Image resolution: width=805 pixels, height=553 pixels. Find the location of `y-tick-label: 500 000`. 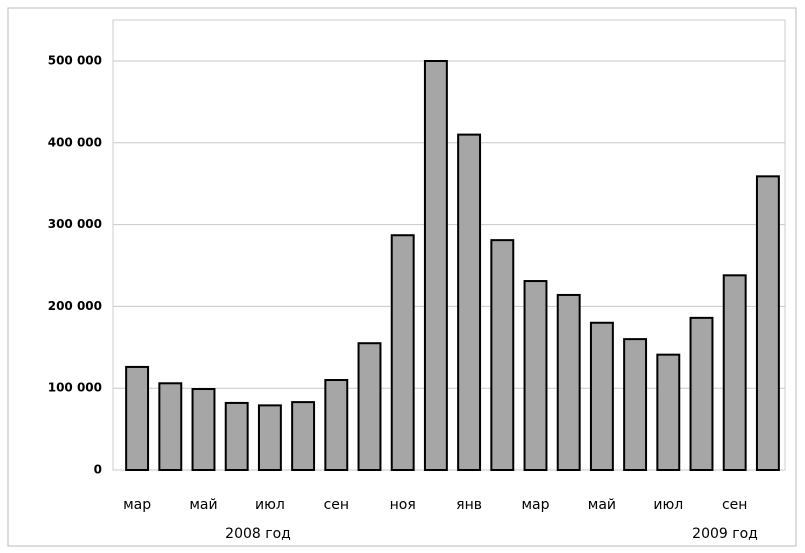

y-tick-label: 500 000 is located at coordinates (75, 61).